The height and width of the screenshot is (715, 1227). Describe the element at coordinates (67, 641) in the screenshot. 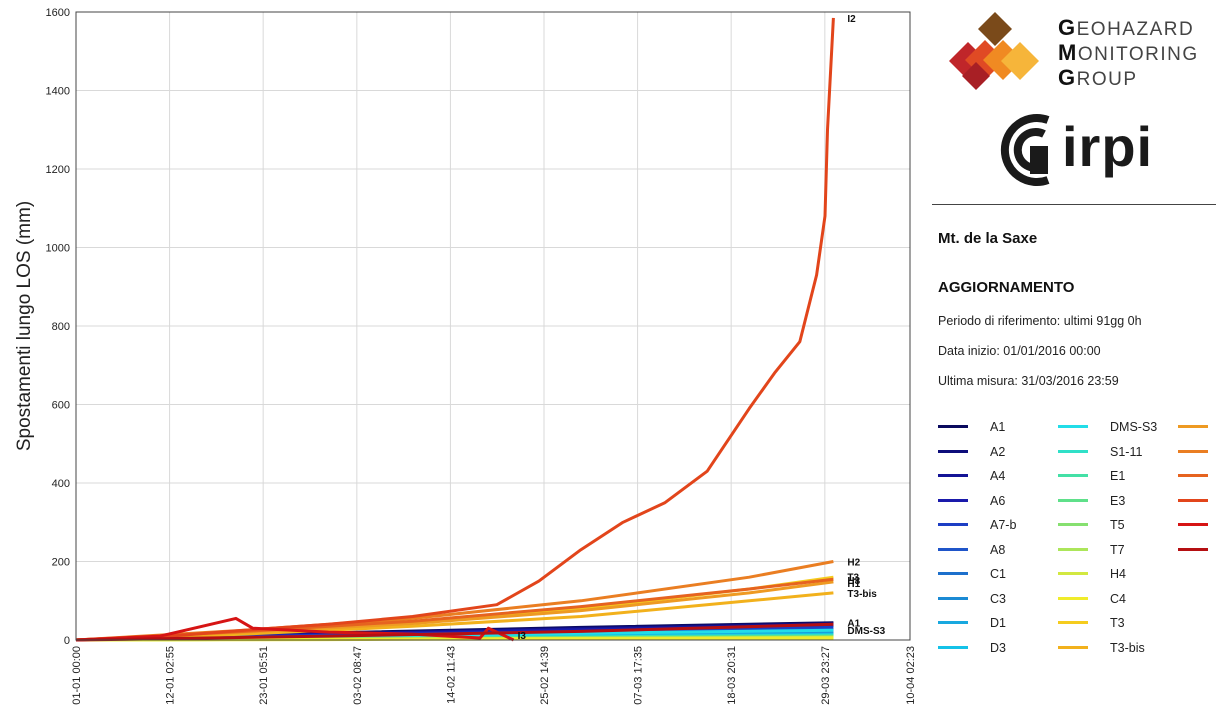

I see `y-tick-label: 0` at that location.